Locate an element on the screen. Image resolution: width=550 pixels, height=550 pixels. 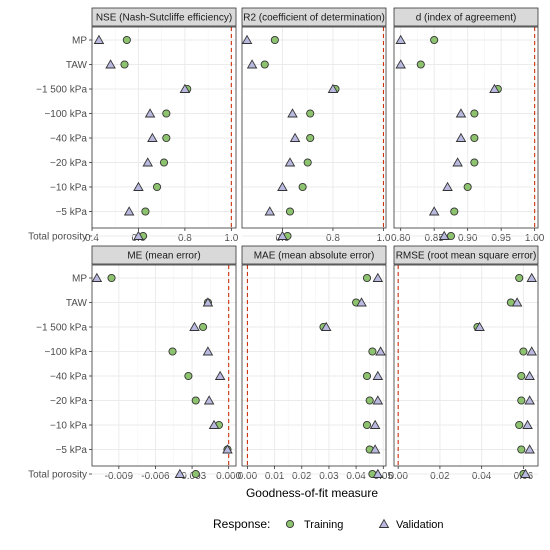
category-label: −1 500 kPa is located at coordinates (61, 328).